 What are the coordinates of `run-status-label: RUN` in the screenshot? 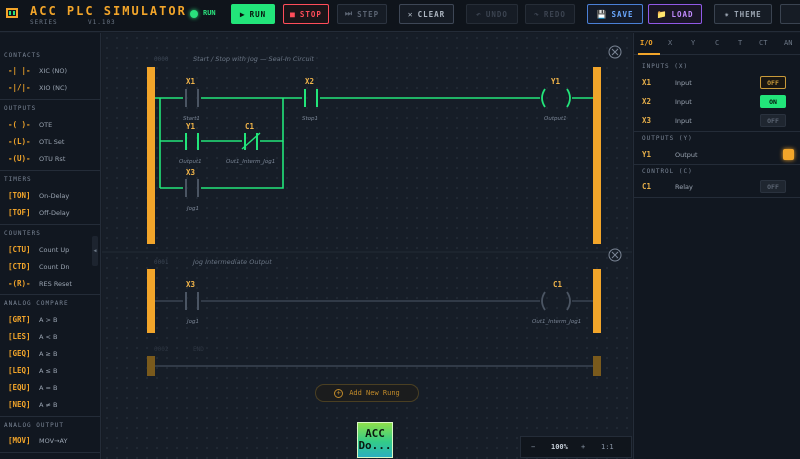 It's located at (209, 13).